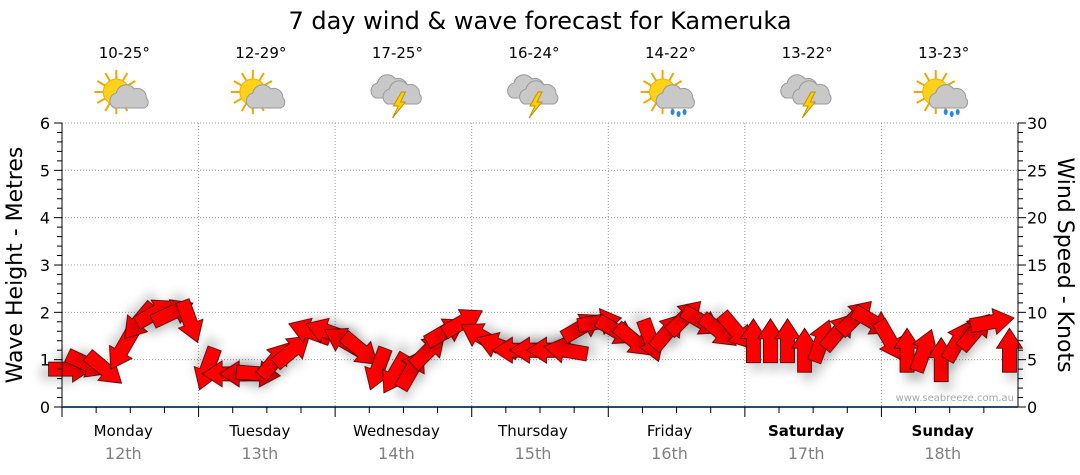  What do you see at coordinates (45, 407) in the screenshot?
I see `left-tick-label: 0` at bounding box center [45, 407].